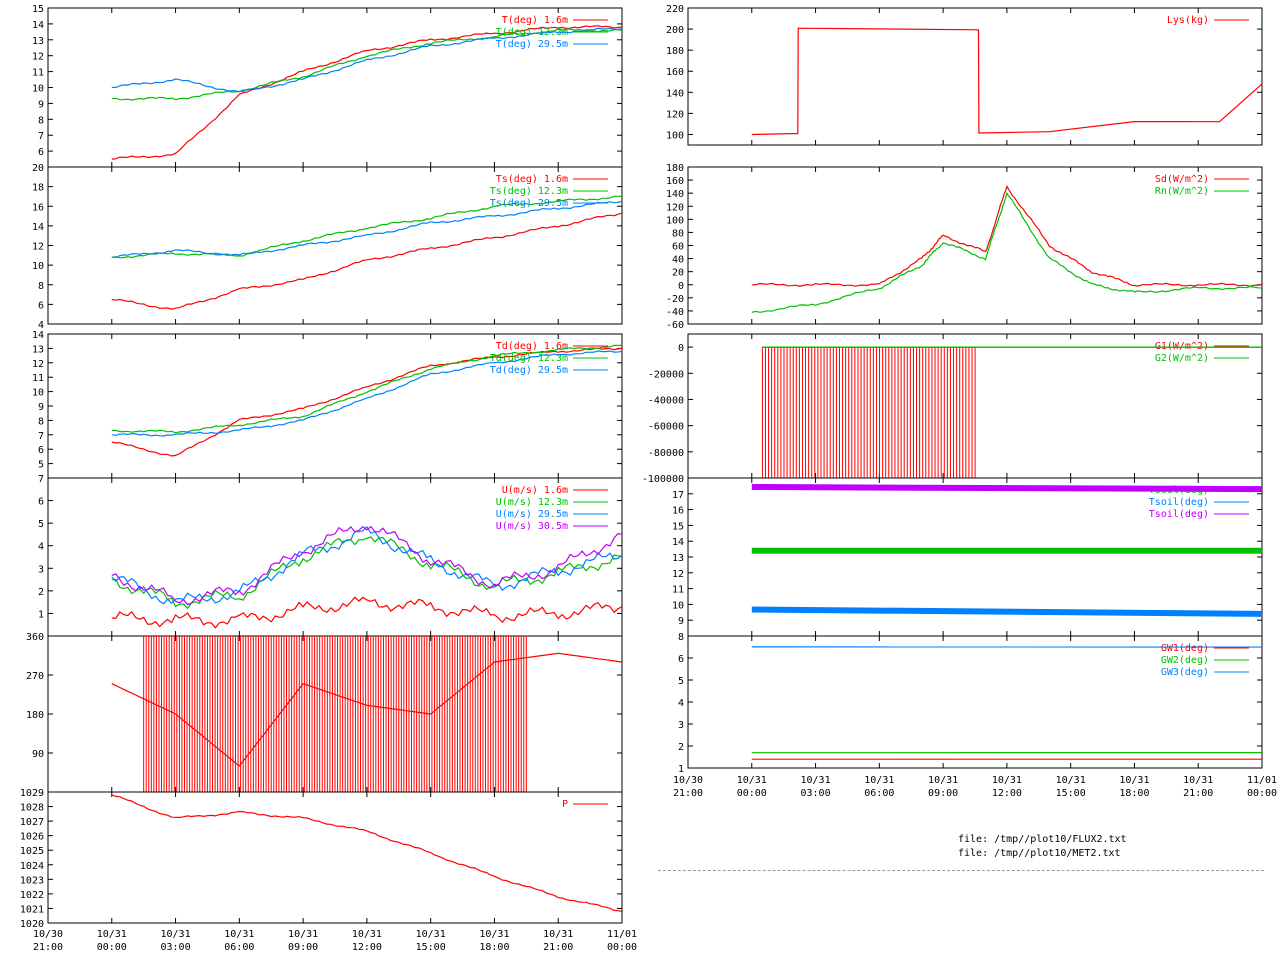  I want to click on legend-label: Tsoil(deg), so click(1179, 514).